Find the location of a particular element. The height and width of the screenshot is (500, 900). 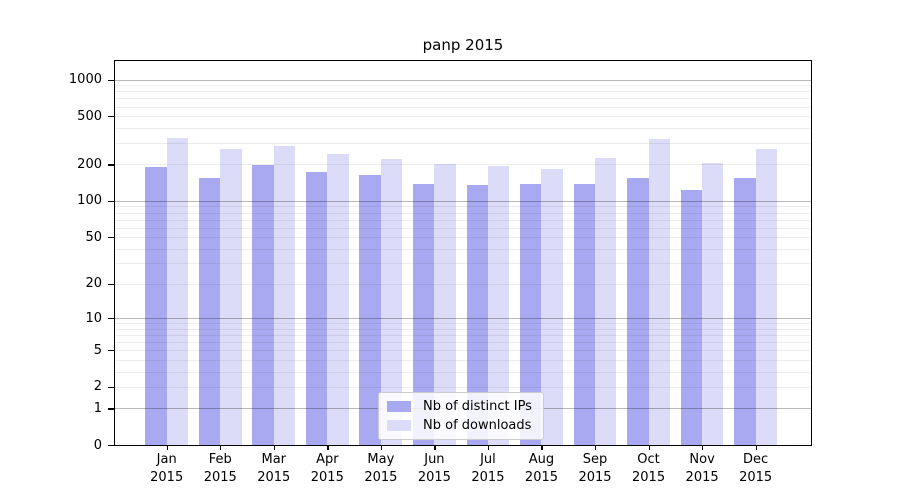

y-tick-label: 0 is located at coordinates (97, 445).